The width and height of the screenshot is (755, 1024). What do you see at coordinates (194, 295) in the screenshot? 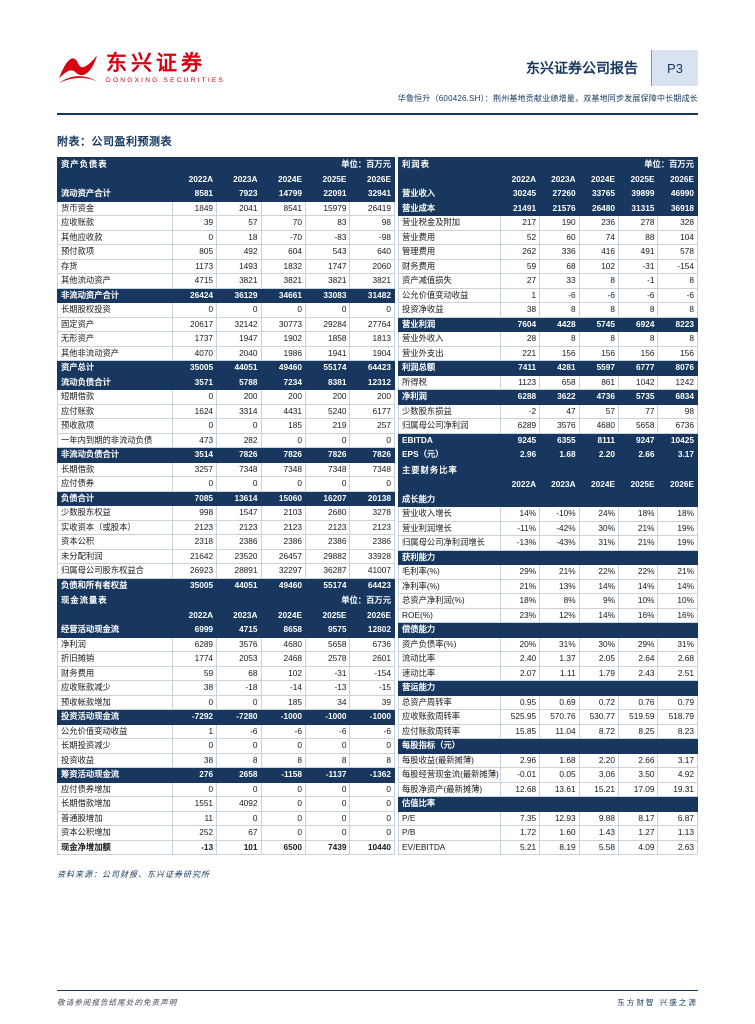
I see `cell-value: 26424` at bounding box center [194, 295].